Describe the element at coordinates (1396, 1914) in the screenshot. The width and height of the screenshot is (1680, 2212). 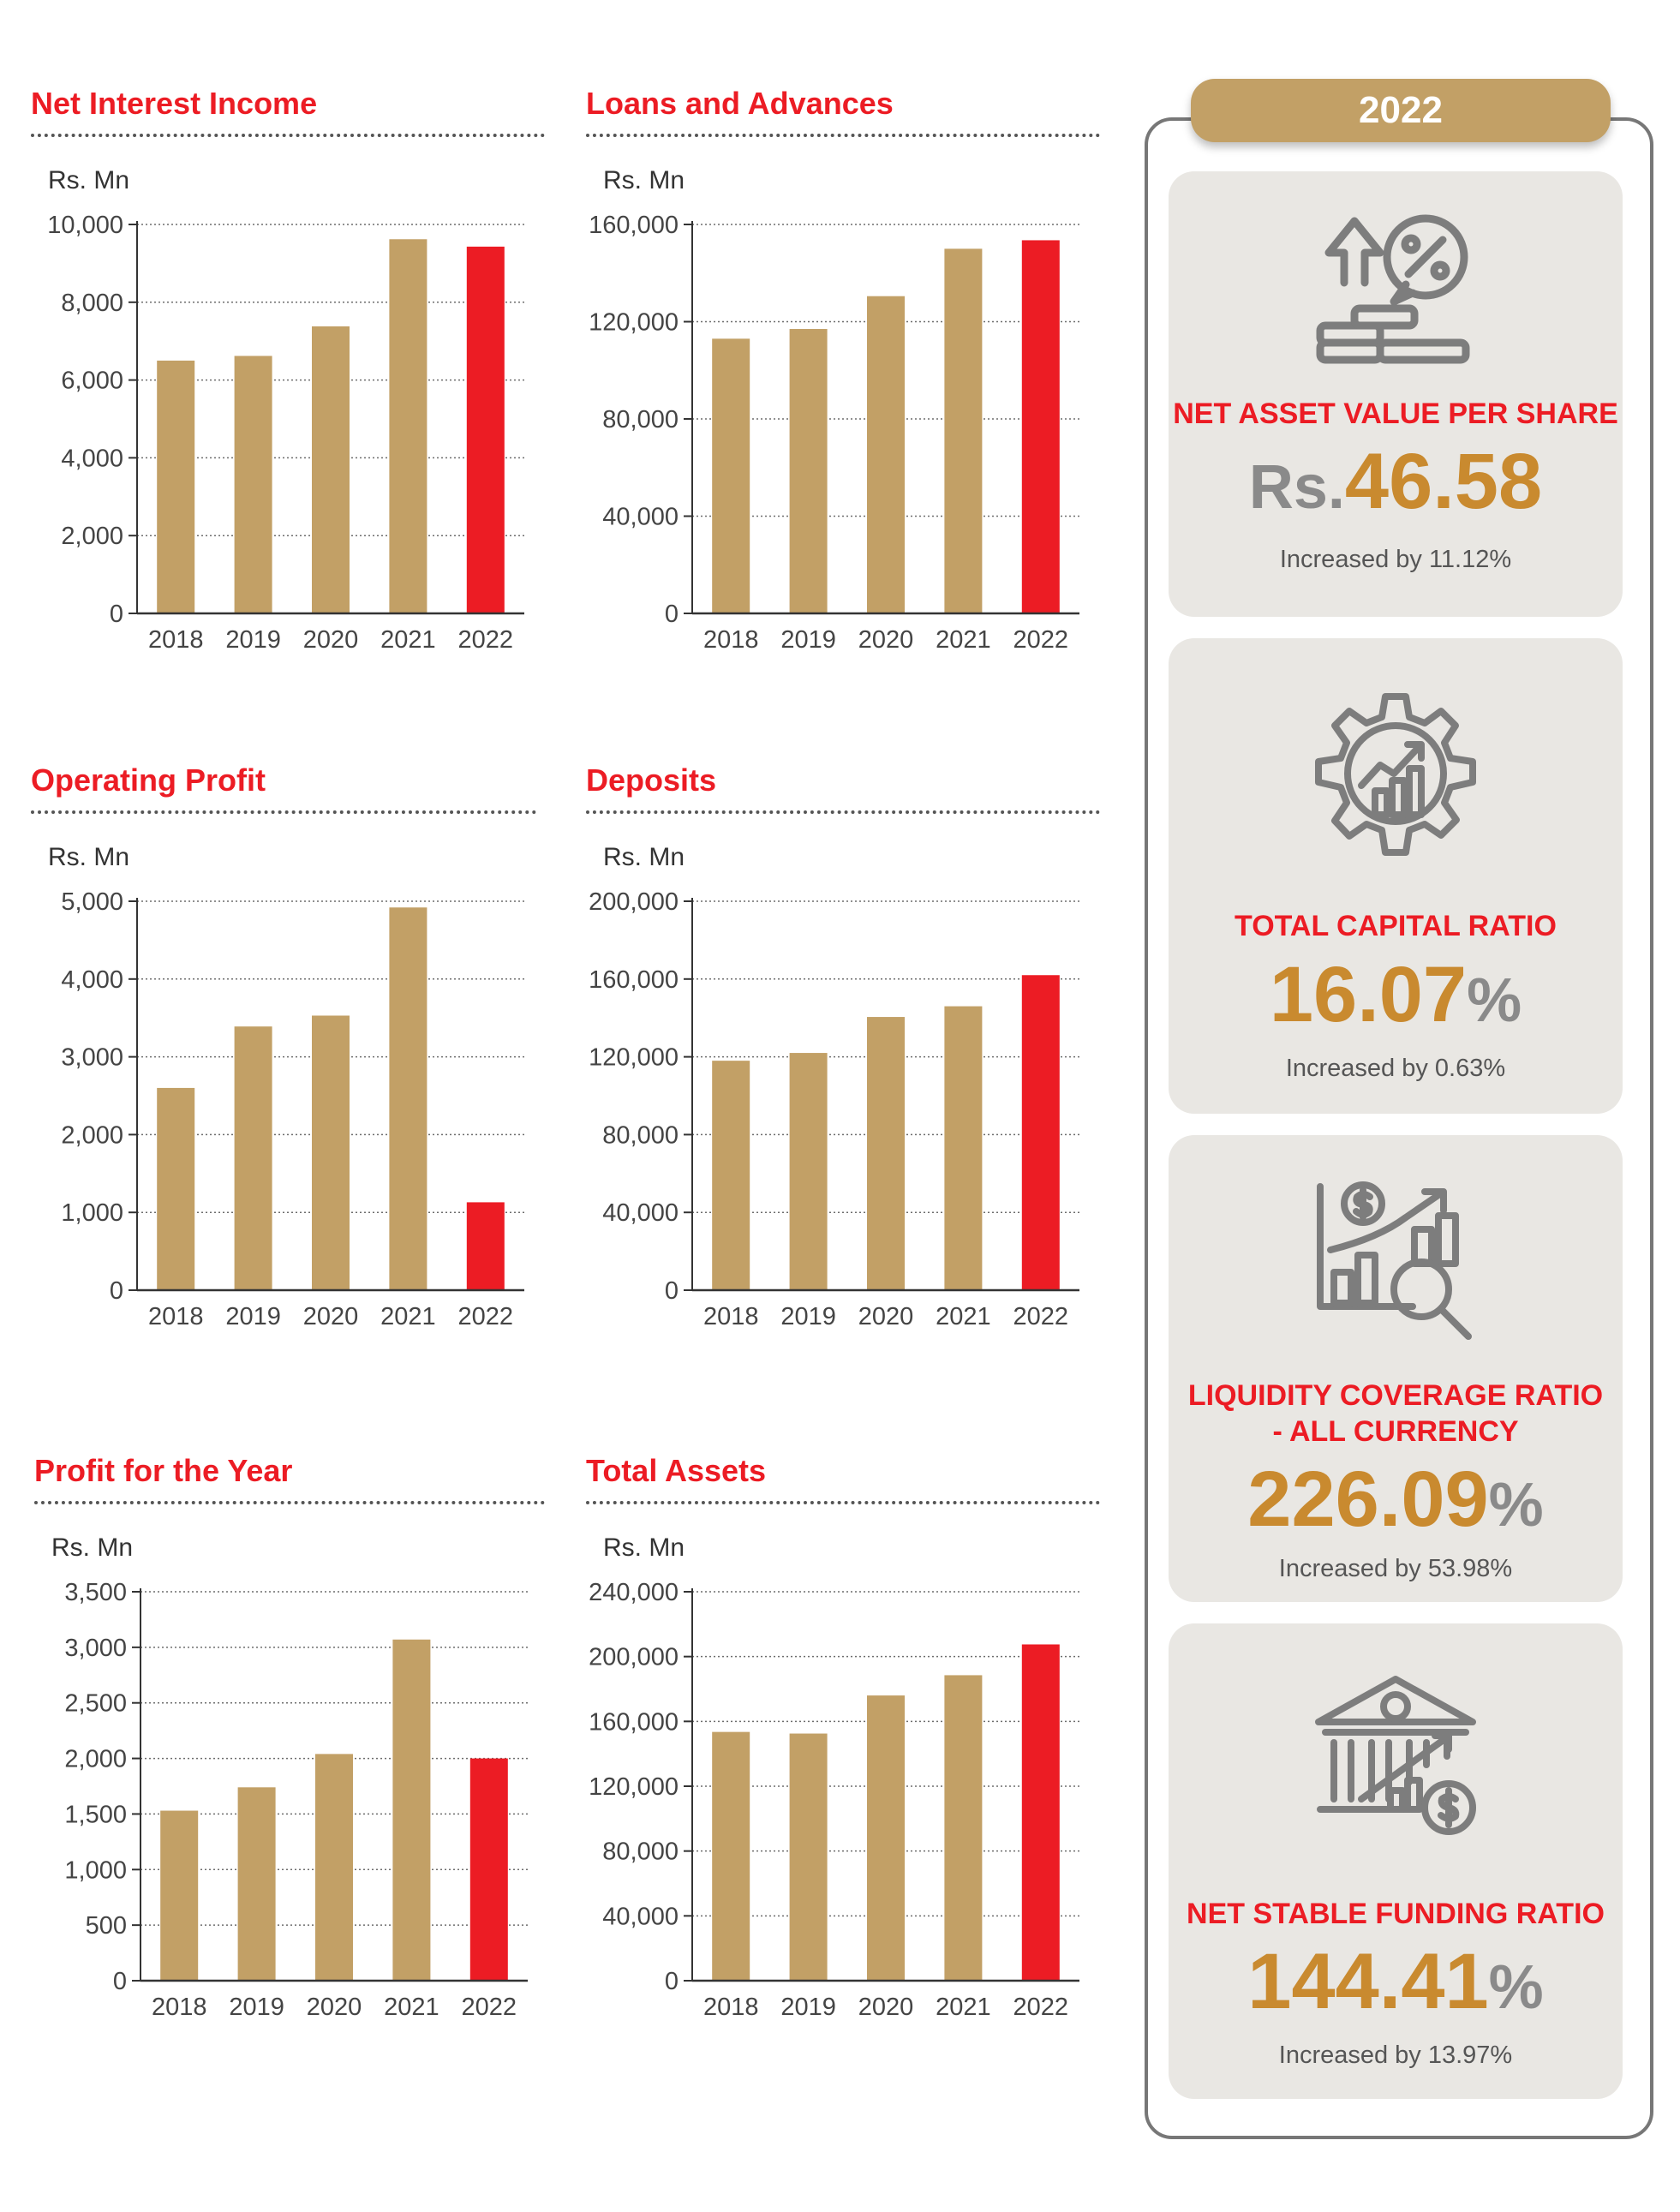
I see `kpi-label: NET STABLE FUNDING RATIO` at that location.